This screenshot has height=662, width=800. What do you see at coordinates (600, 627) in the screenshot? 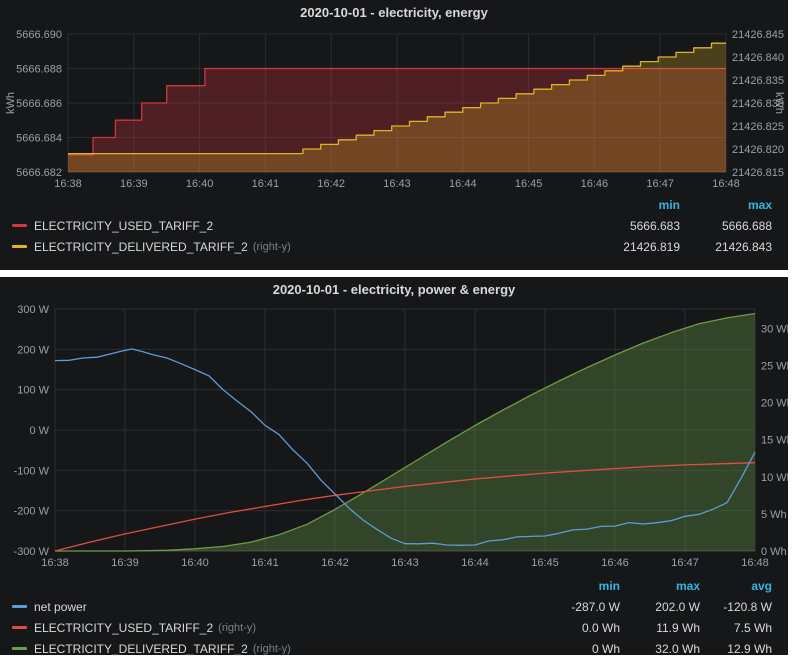
I see `legend-min-value: 0.0 Wh` at bounding box center [600, 627].